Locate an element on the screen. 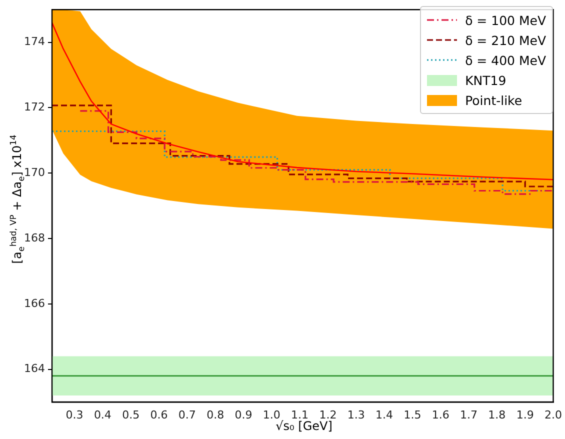 The image size is (565, 439). x-tick-label: 0.6 is located at coordinates (159, 415).